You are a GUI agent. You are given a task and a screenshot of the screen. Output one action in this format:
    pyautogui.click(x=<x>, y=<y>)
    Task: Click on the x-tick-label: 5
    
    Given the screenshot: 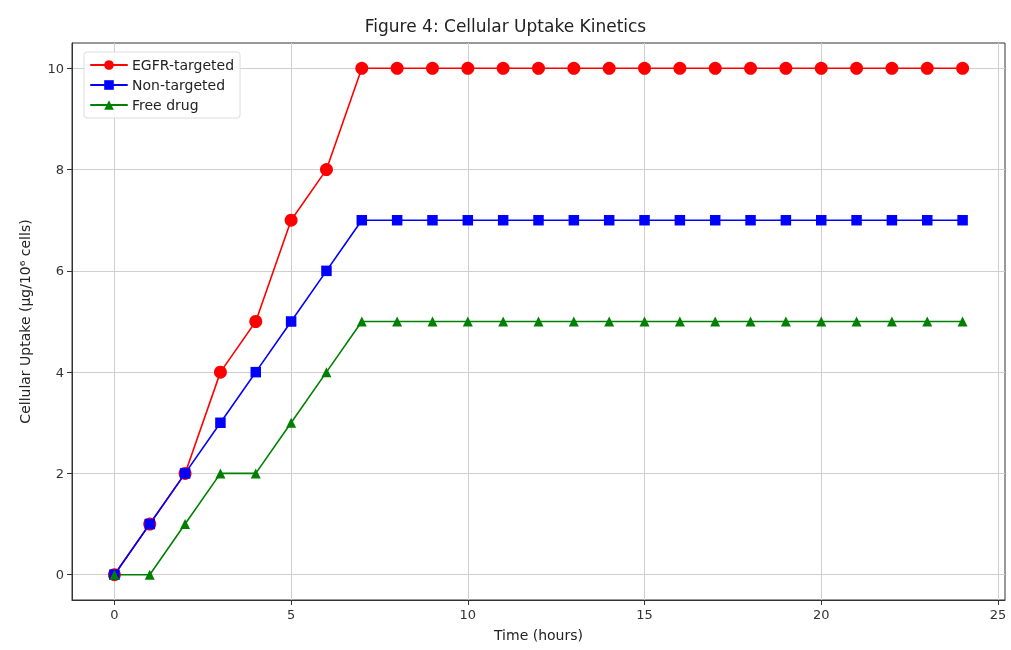 What is the action you would take?
    pyautogui.click(x=291, y=614)
    